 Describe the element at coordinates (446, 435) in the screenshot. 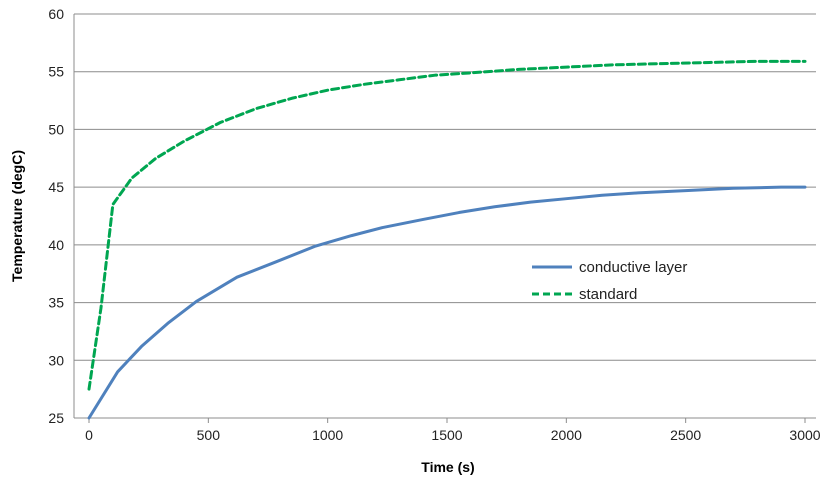

I see `x-tick-label: 1500` at that location.